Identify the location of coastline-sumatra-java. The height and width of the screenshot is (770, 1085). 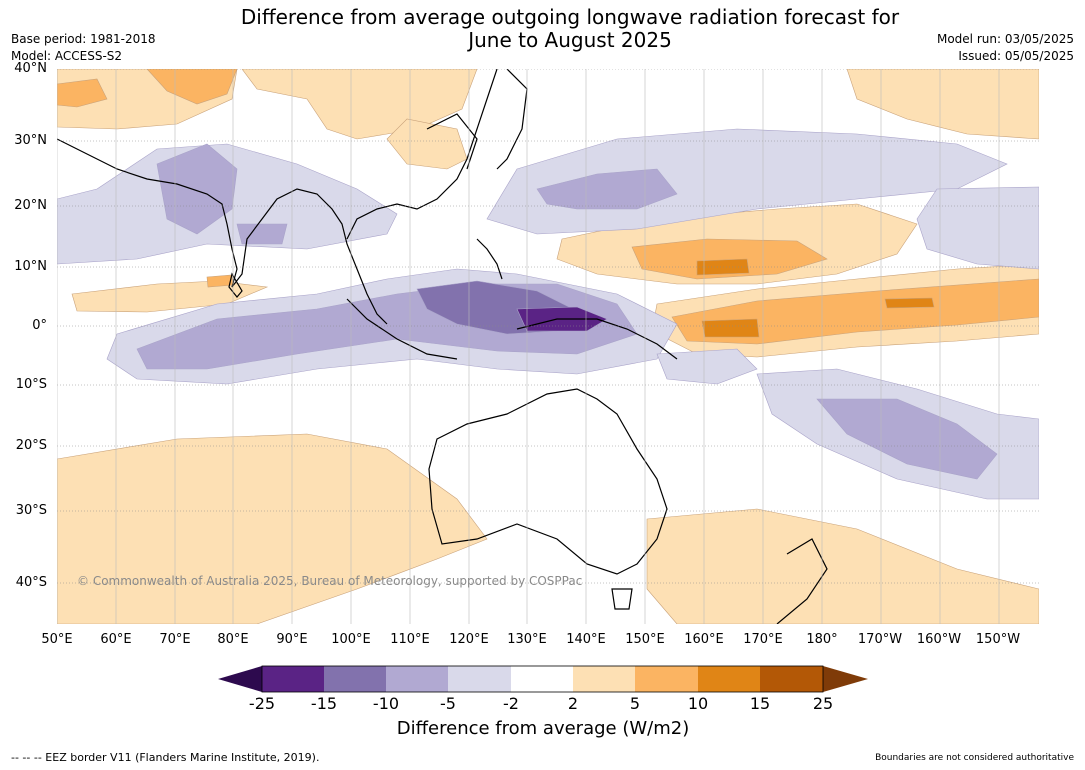
(402, 329).